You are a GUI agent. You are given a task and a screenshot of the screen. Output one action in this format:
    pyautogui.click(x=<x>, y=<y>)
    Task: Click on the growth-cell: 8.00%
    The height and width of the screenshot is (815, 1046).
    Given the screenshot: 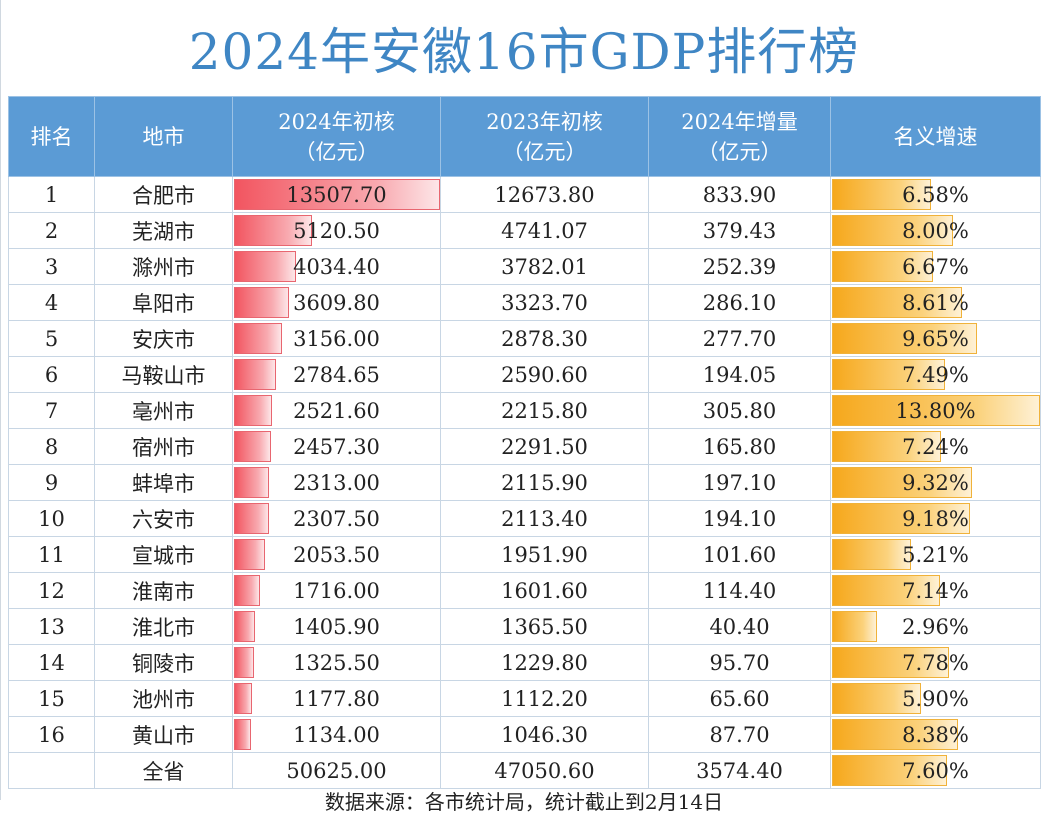 What is the action you would take?
    pyautogui.click(x=935, y=230)
    